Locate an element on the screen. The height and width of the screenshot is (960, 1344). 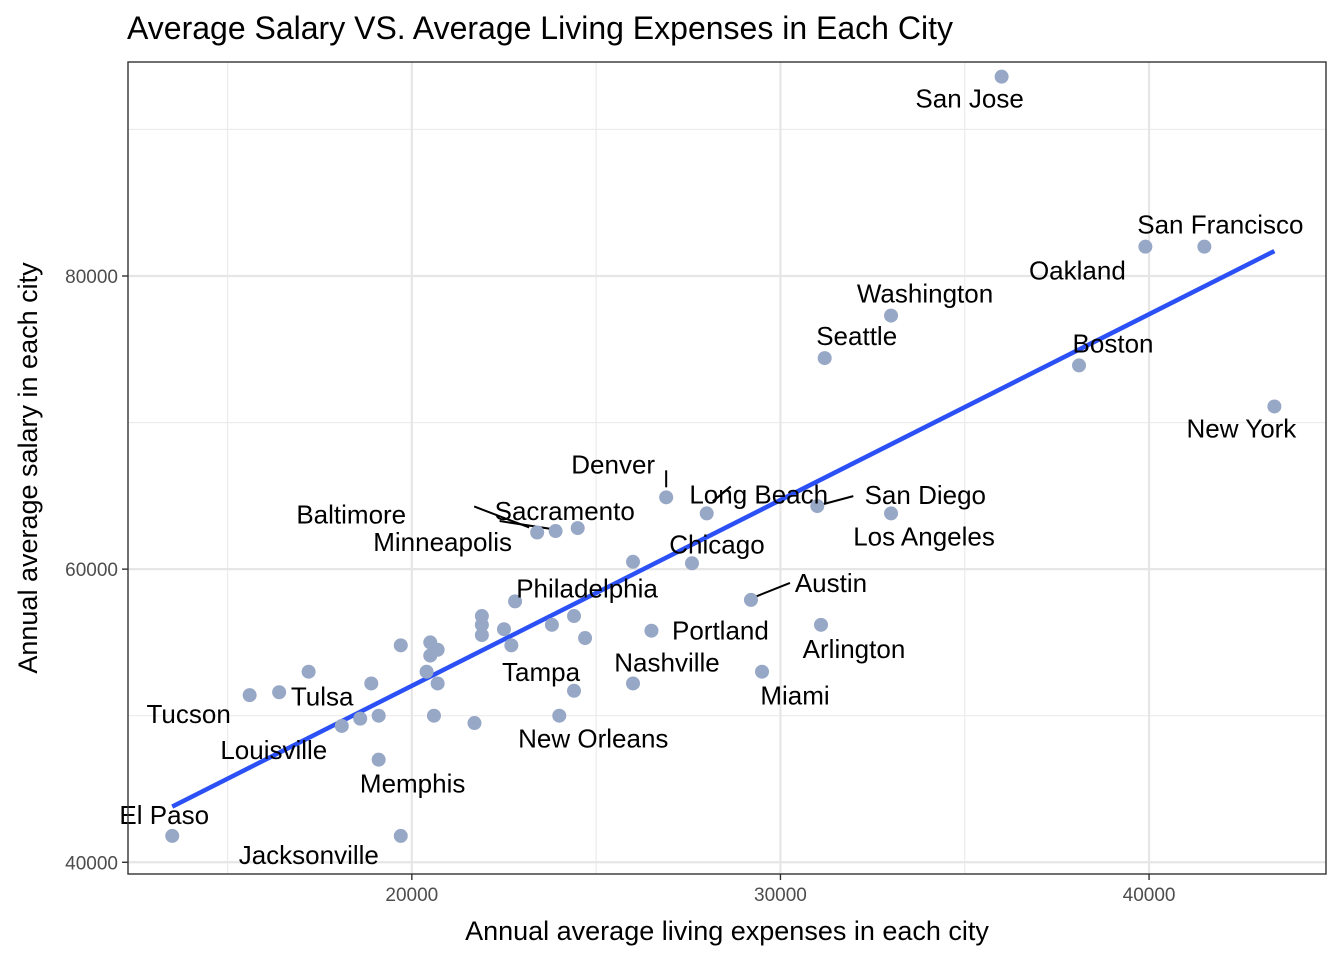
point-label: Austin is located at coordinates (831, 583).